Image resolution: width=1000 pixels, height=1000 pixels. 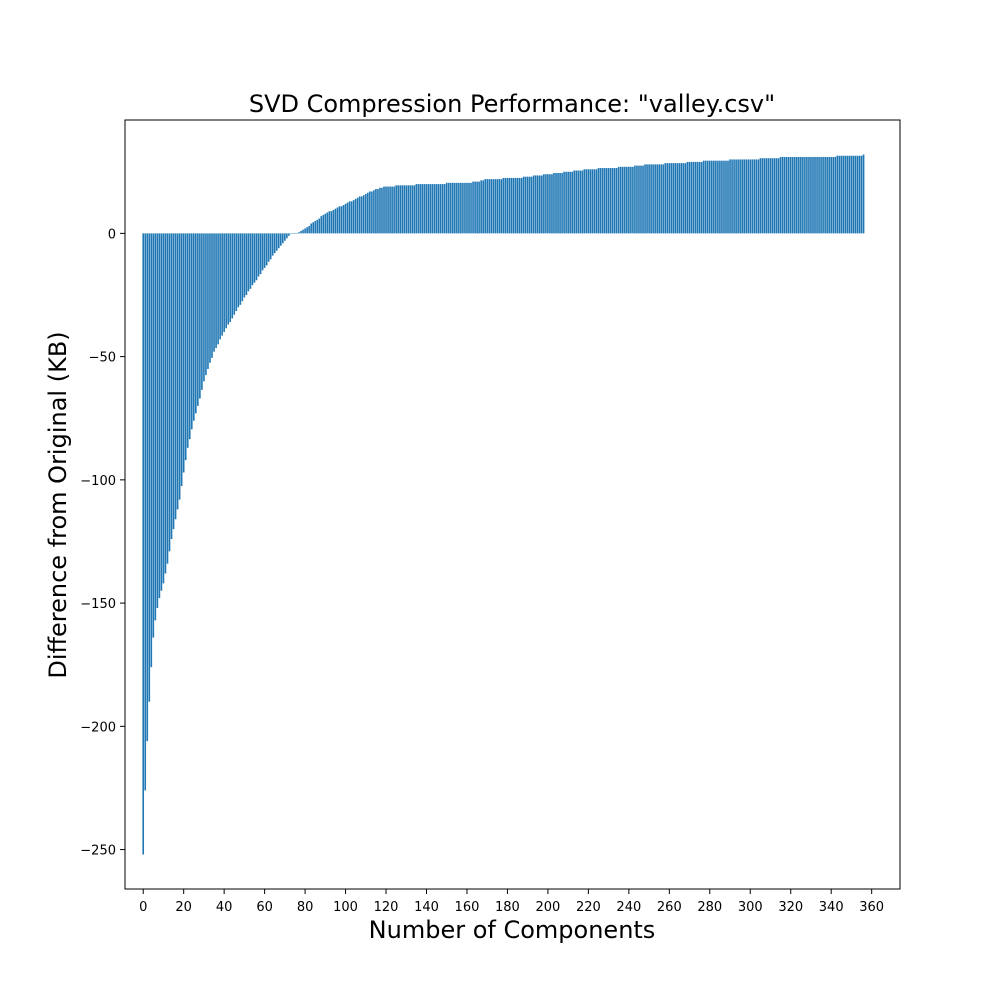 What do you see at coordinates (709, 907) in the screenshot?
I see `x-tick-label: 280` at bounding box center [709, 907].